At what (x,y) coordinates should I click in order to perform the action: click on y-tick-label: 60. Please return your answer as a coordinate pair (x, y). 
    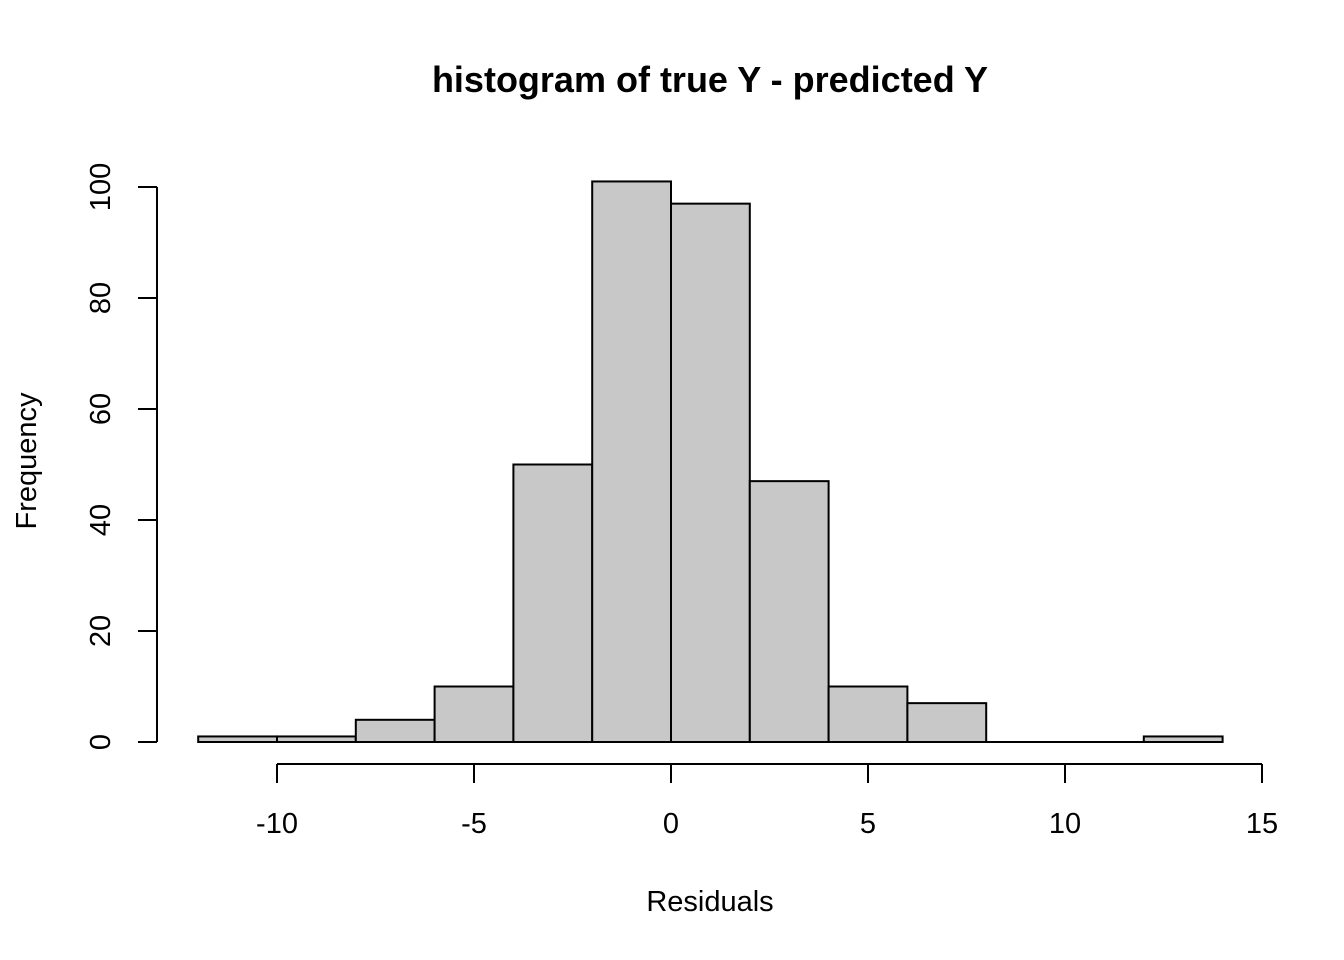
    Looking at the image, I should click on (101, 409).